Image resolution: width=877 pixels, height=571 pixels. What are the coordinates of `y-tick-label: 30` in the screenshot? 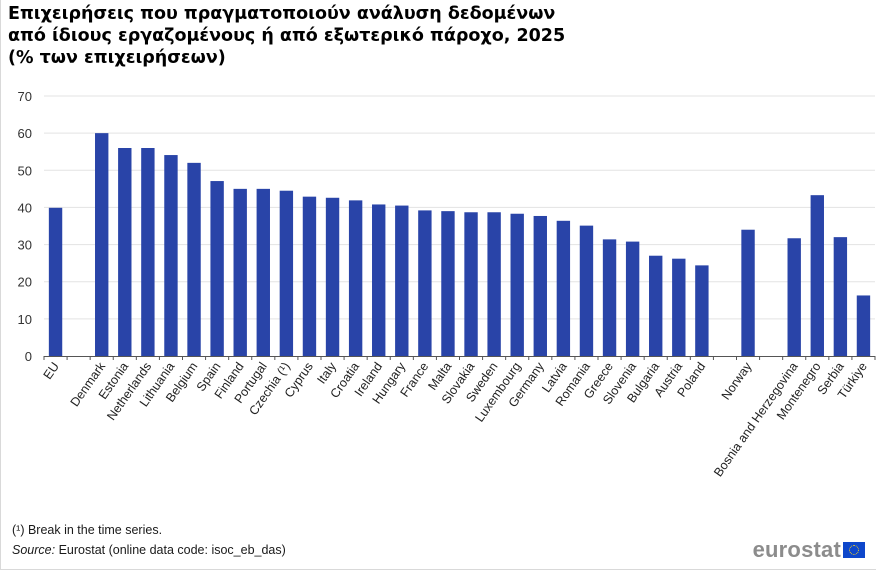 It's located at (25, 245).